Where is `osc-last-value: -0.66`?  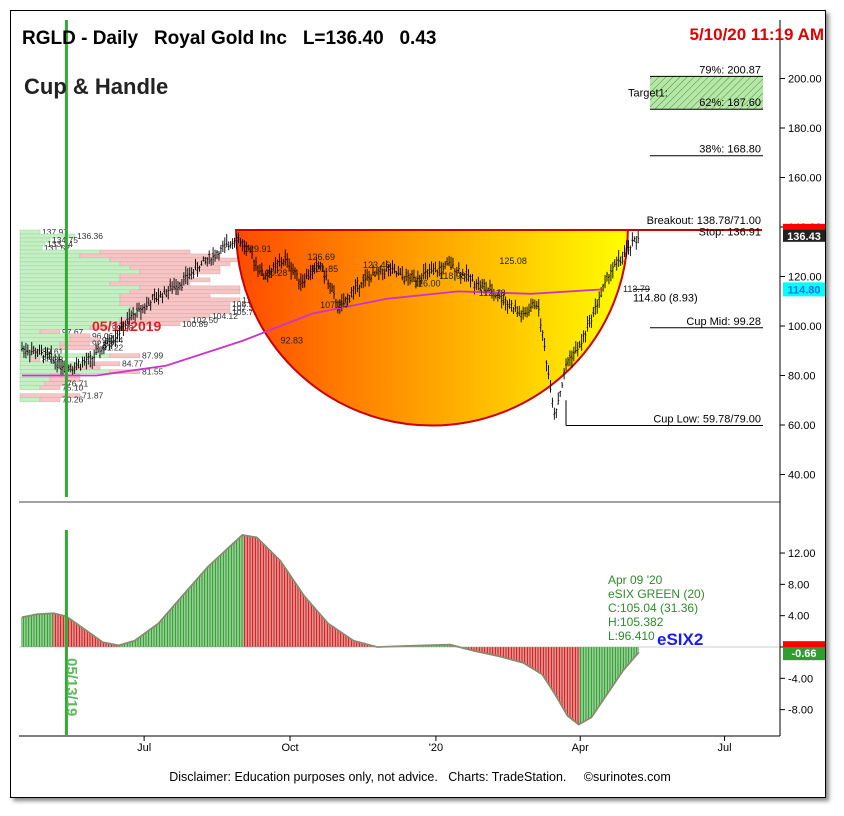 osc-last-value: -0.66 is located at coordinates (803, 654).